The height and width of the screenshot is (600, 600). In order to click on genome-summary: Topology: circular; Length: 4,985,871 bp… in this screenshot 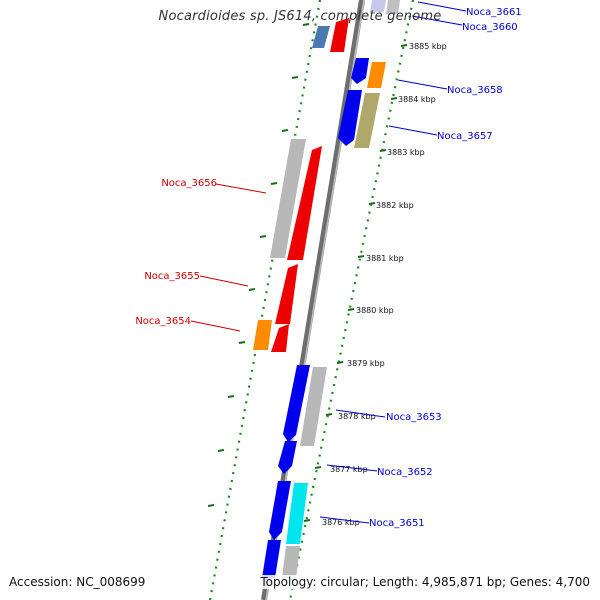, I will do `click(425, 582)`.